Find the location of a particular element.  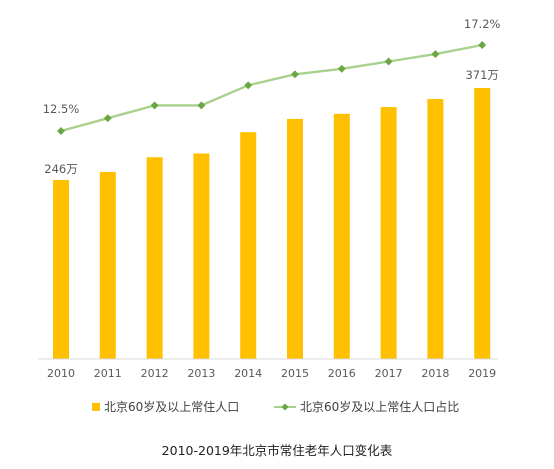

legend-bar-label: 北京60岁及以上常住人口 is located at coordinates (171, 406).